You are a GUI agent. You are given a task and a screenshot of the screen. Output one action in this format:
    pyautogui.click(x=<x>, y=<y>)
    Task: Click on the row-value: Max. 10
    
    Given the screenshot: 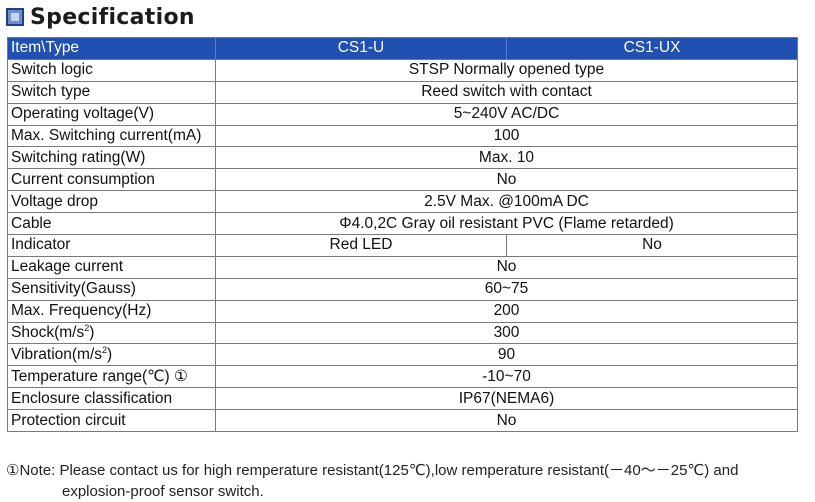 What is the action you would take?
    pyautogui.click(x=506, y=158)
    